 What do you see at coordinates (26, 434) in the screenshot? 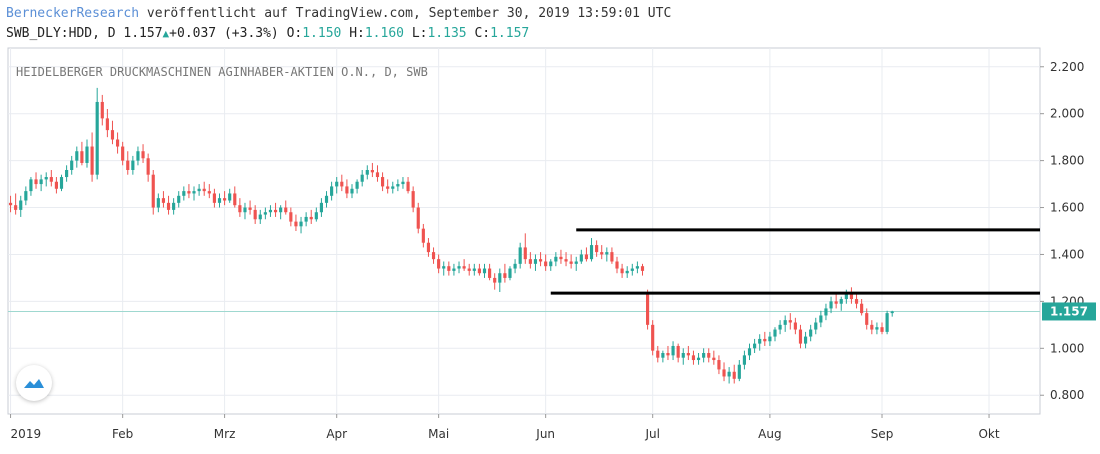
I see `x-tick-label: 2019` at bounding box center [26, 434].